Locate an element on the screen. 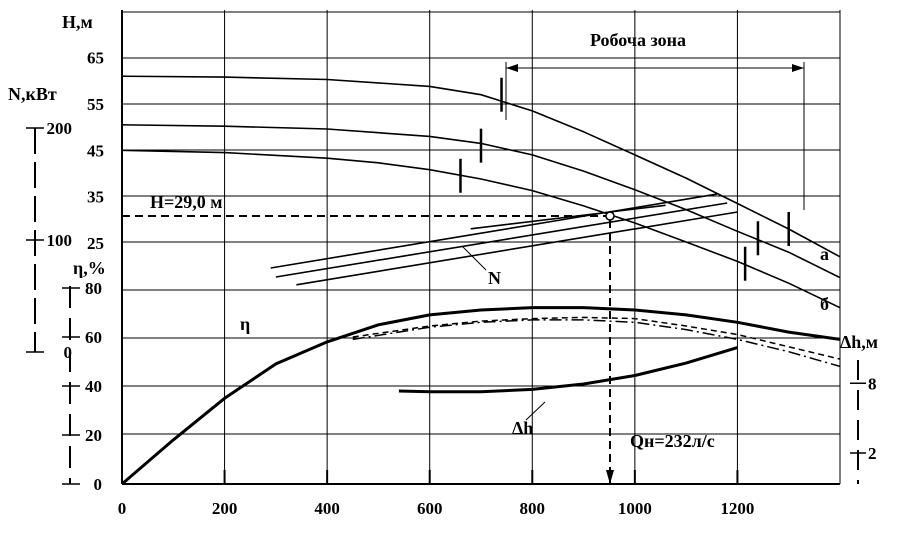 This screenshot has height=551, width=903. eta-tick-label-4: 0 is located at coordinates (98, 484).